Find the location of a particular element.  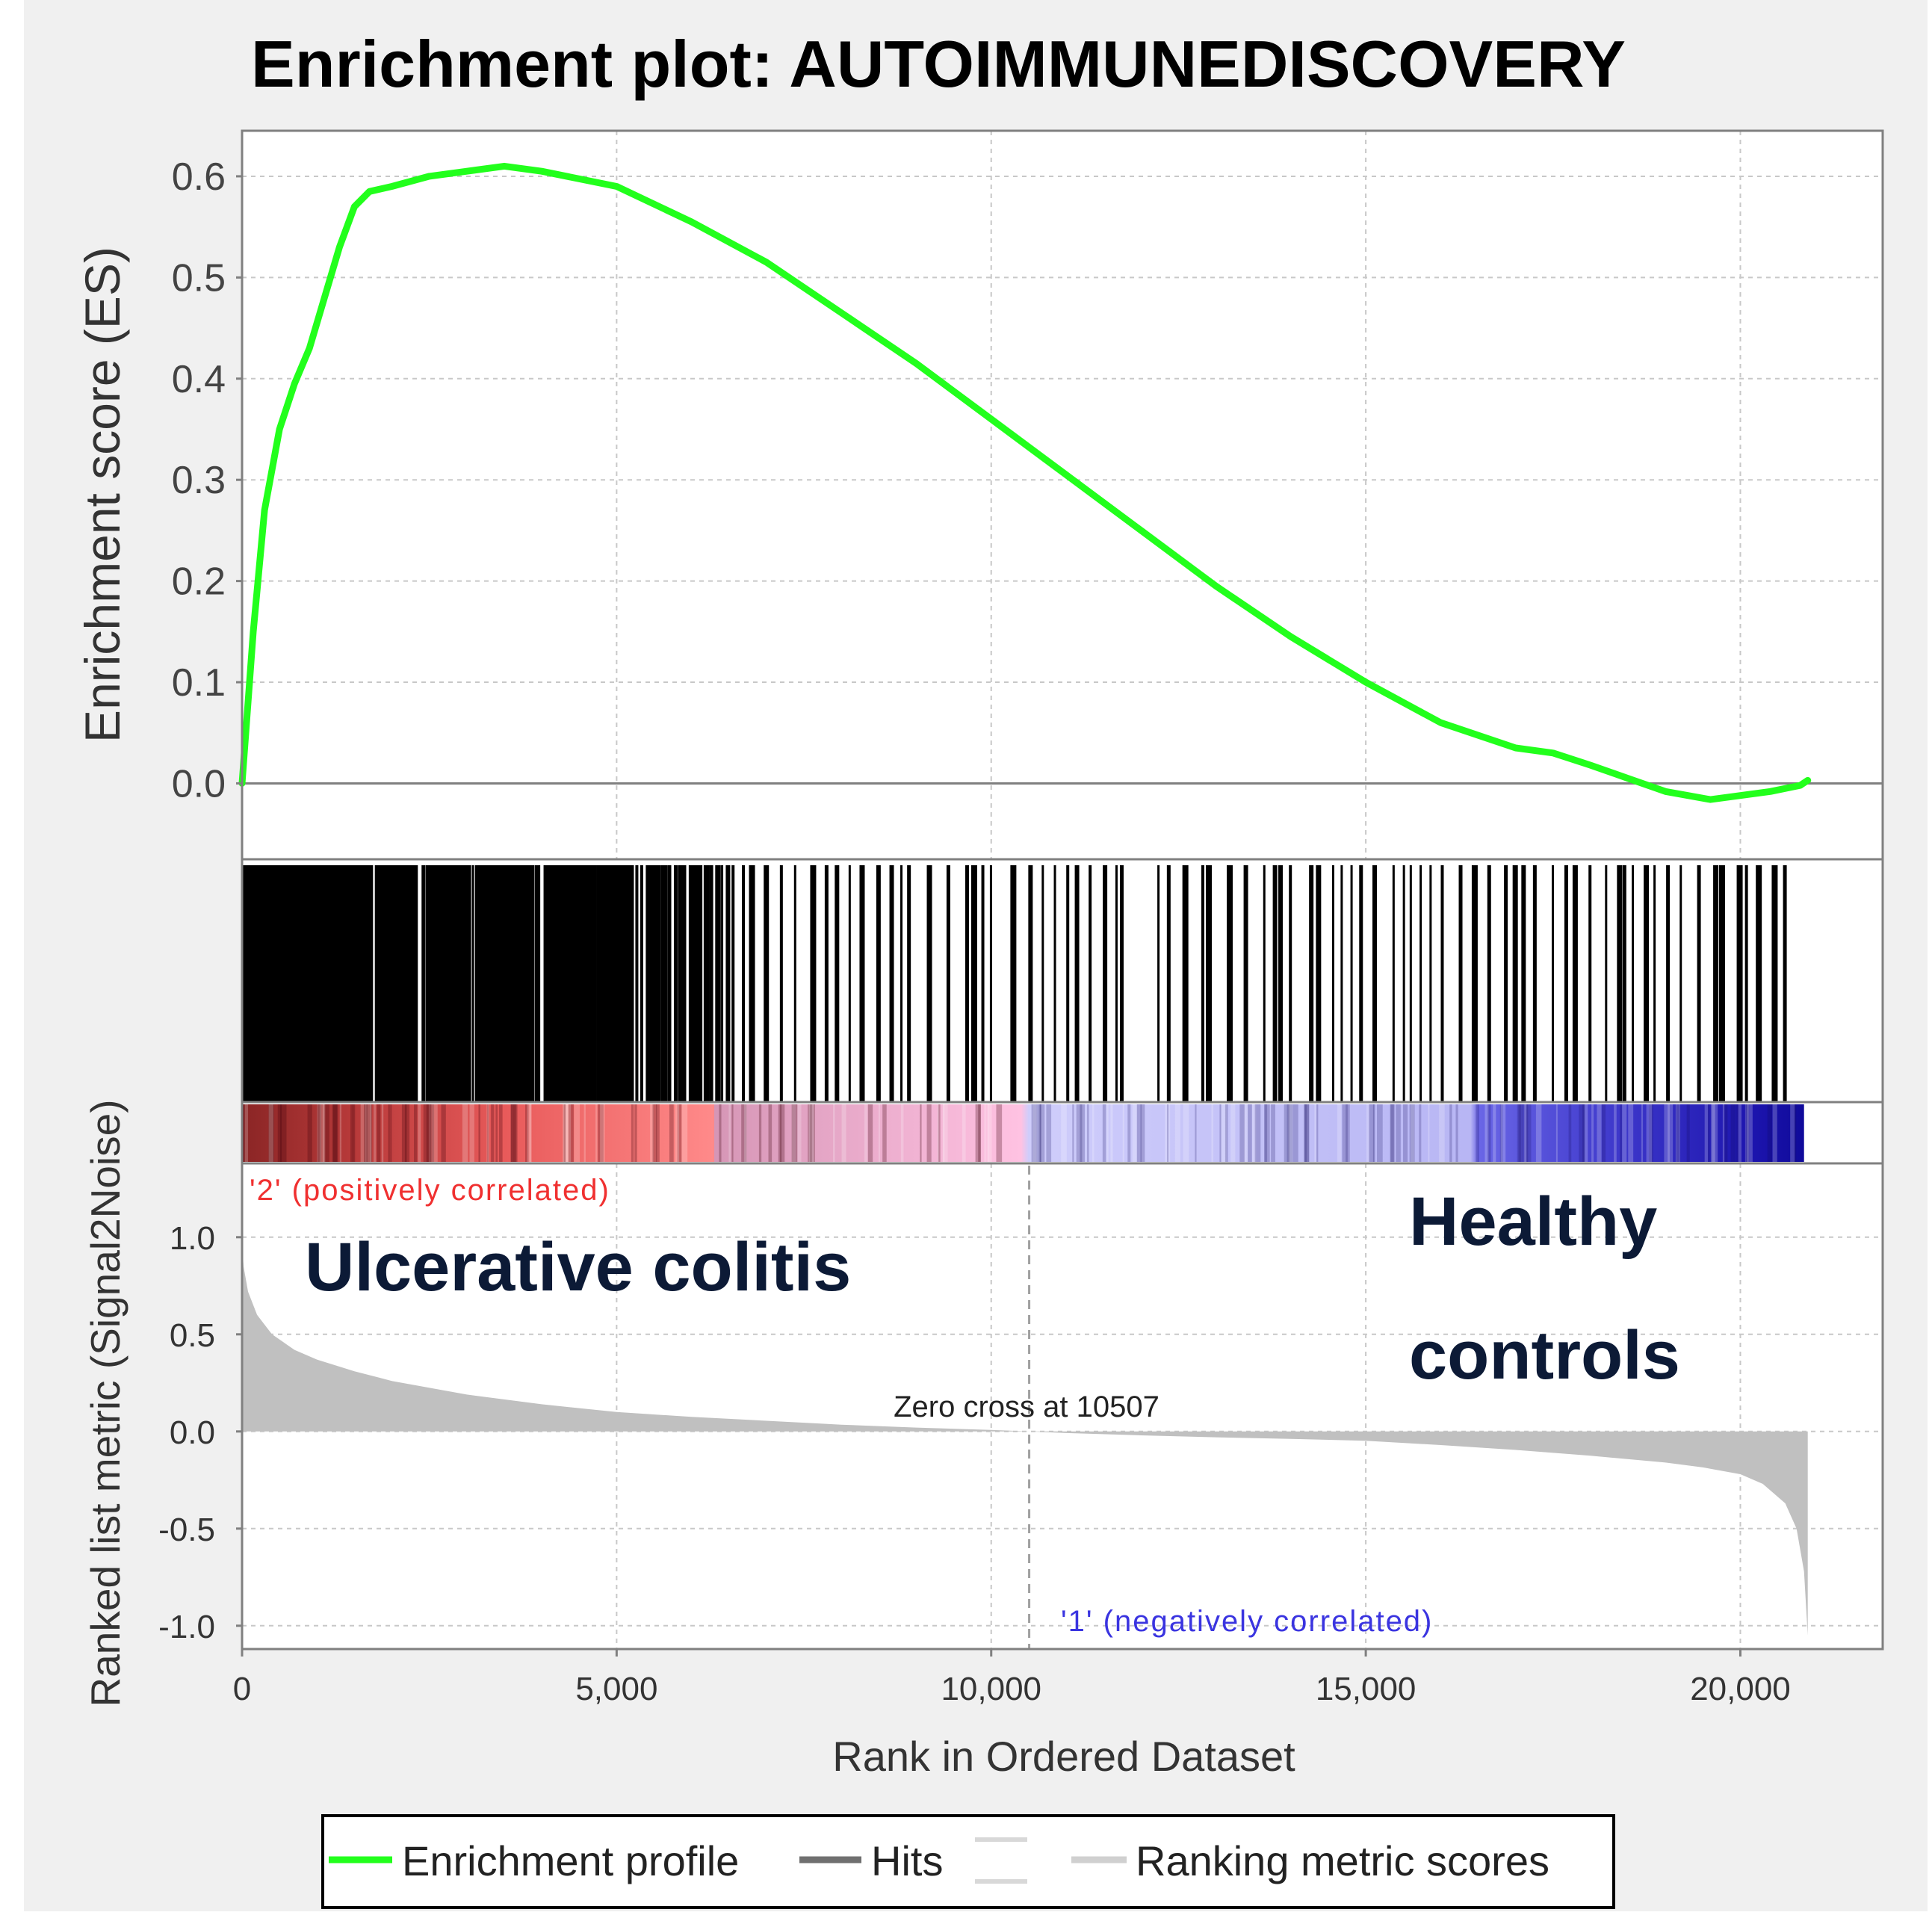

negative-correlation-label: '1' (negatively correlated) is located at coordinates (1247, 1621).